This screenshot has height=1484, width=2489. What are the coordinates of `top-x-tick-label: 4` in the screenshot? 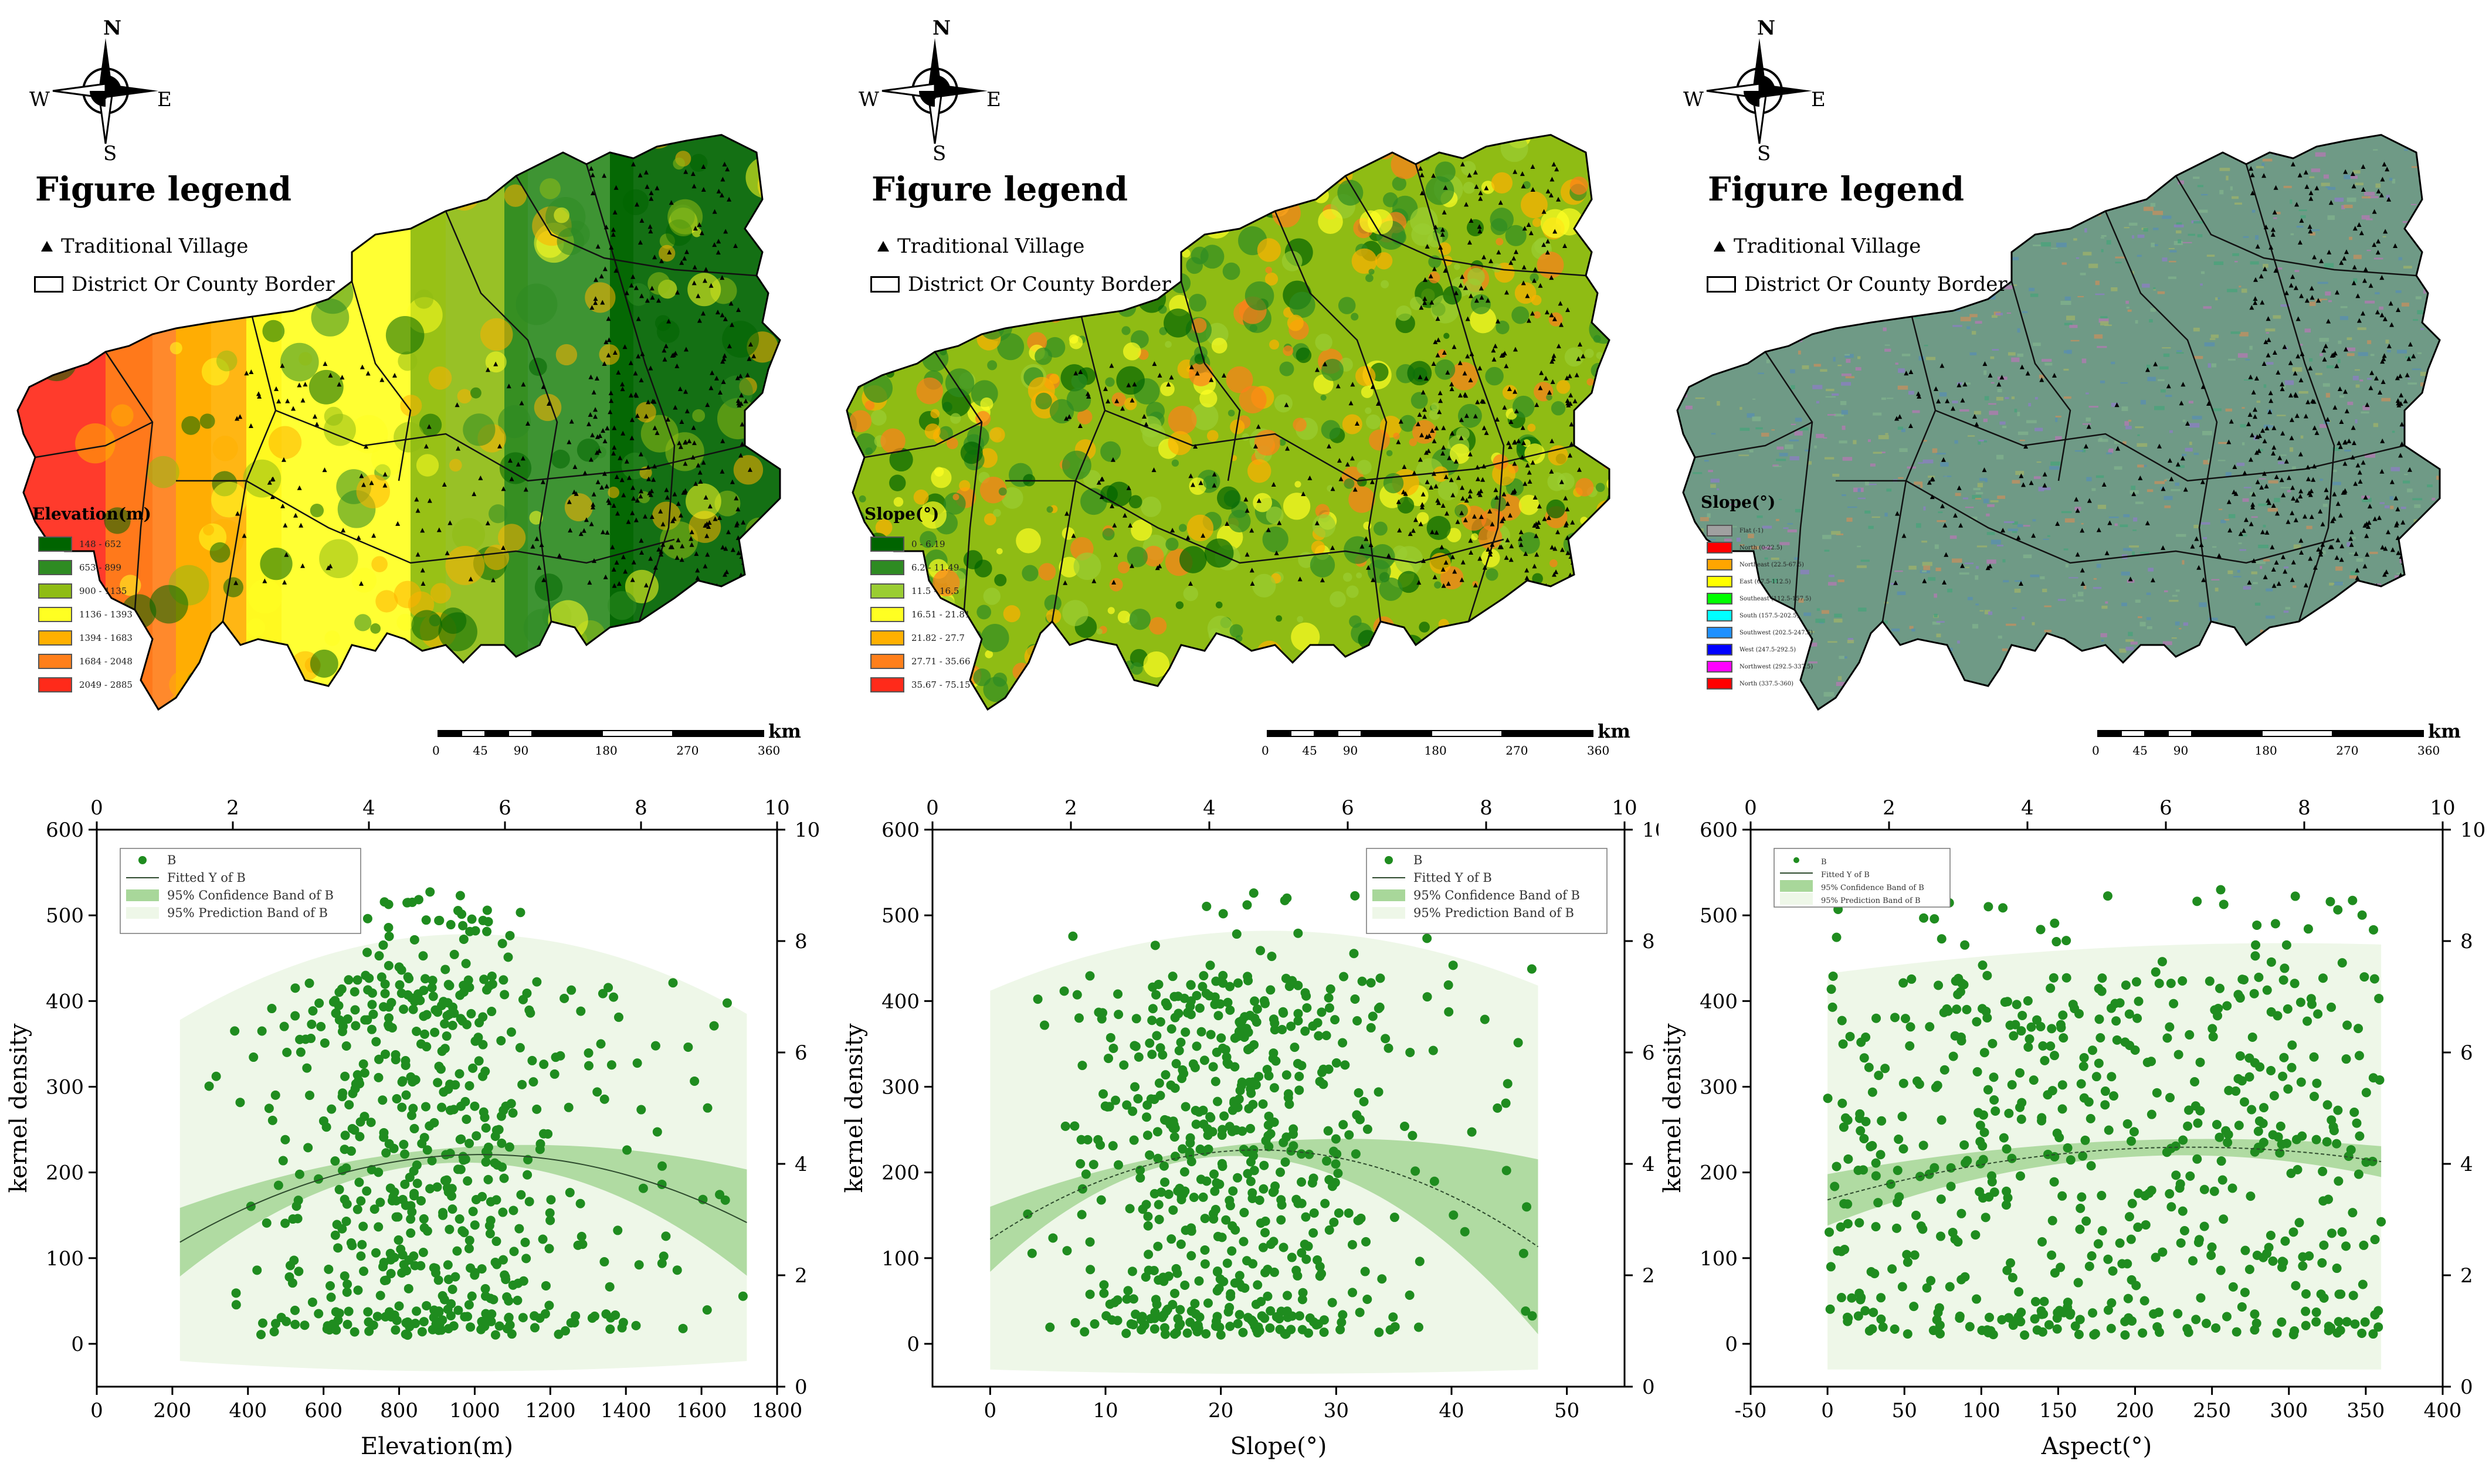 It's located at (1209, 808).